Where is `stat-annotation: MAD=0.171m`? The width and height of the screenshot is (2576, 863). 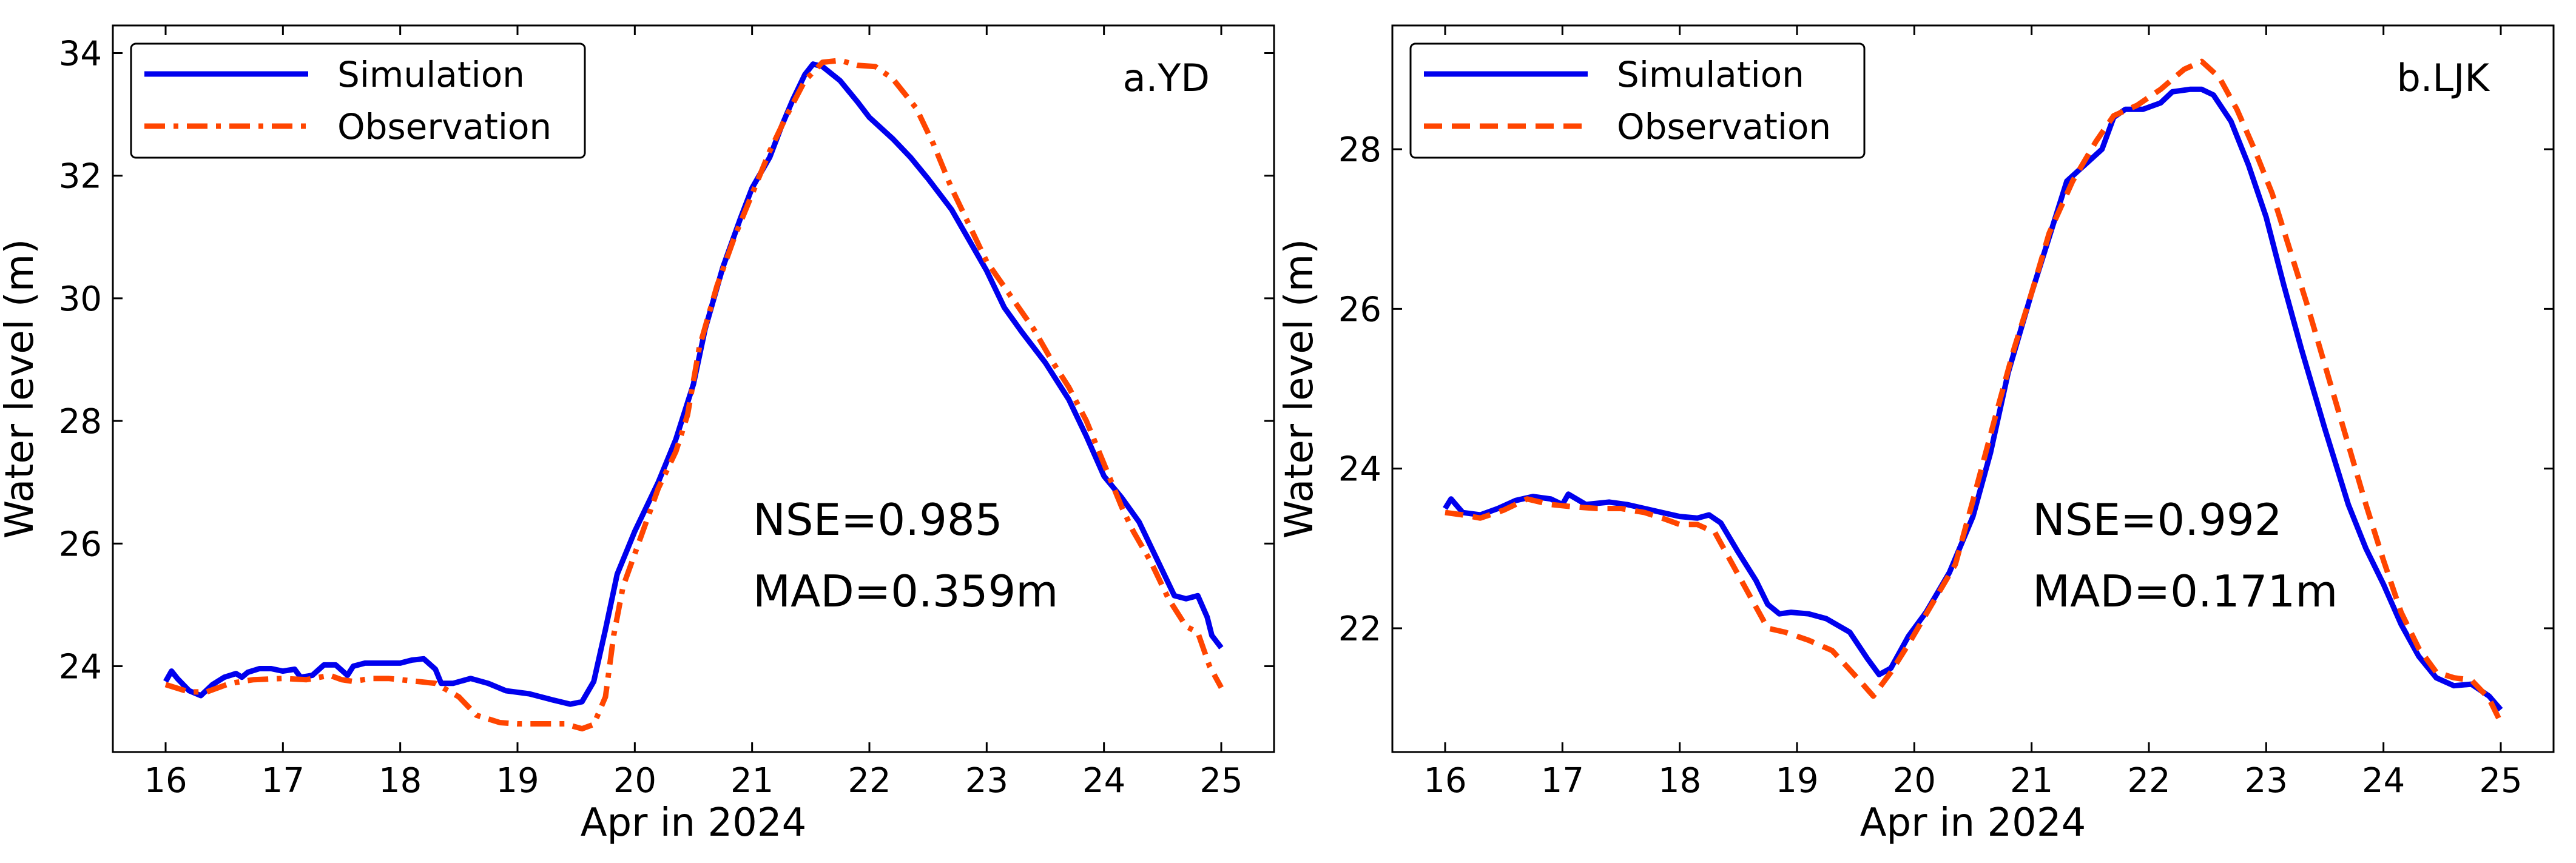
stat-annotation: MAD=0.171m is located at coordinates (2185, 591).